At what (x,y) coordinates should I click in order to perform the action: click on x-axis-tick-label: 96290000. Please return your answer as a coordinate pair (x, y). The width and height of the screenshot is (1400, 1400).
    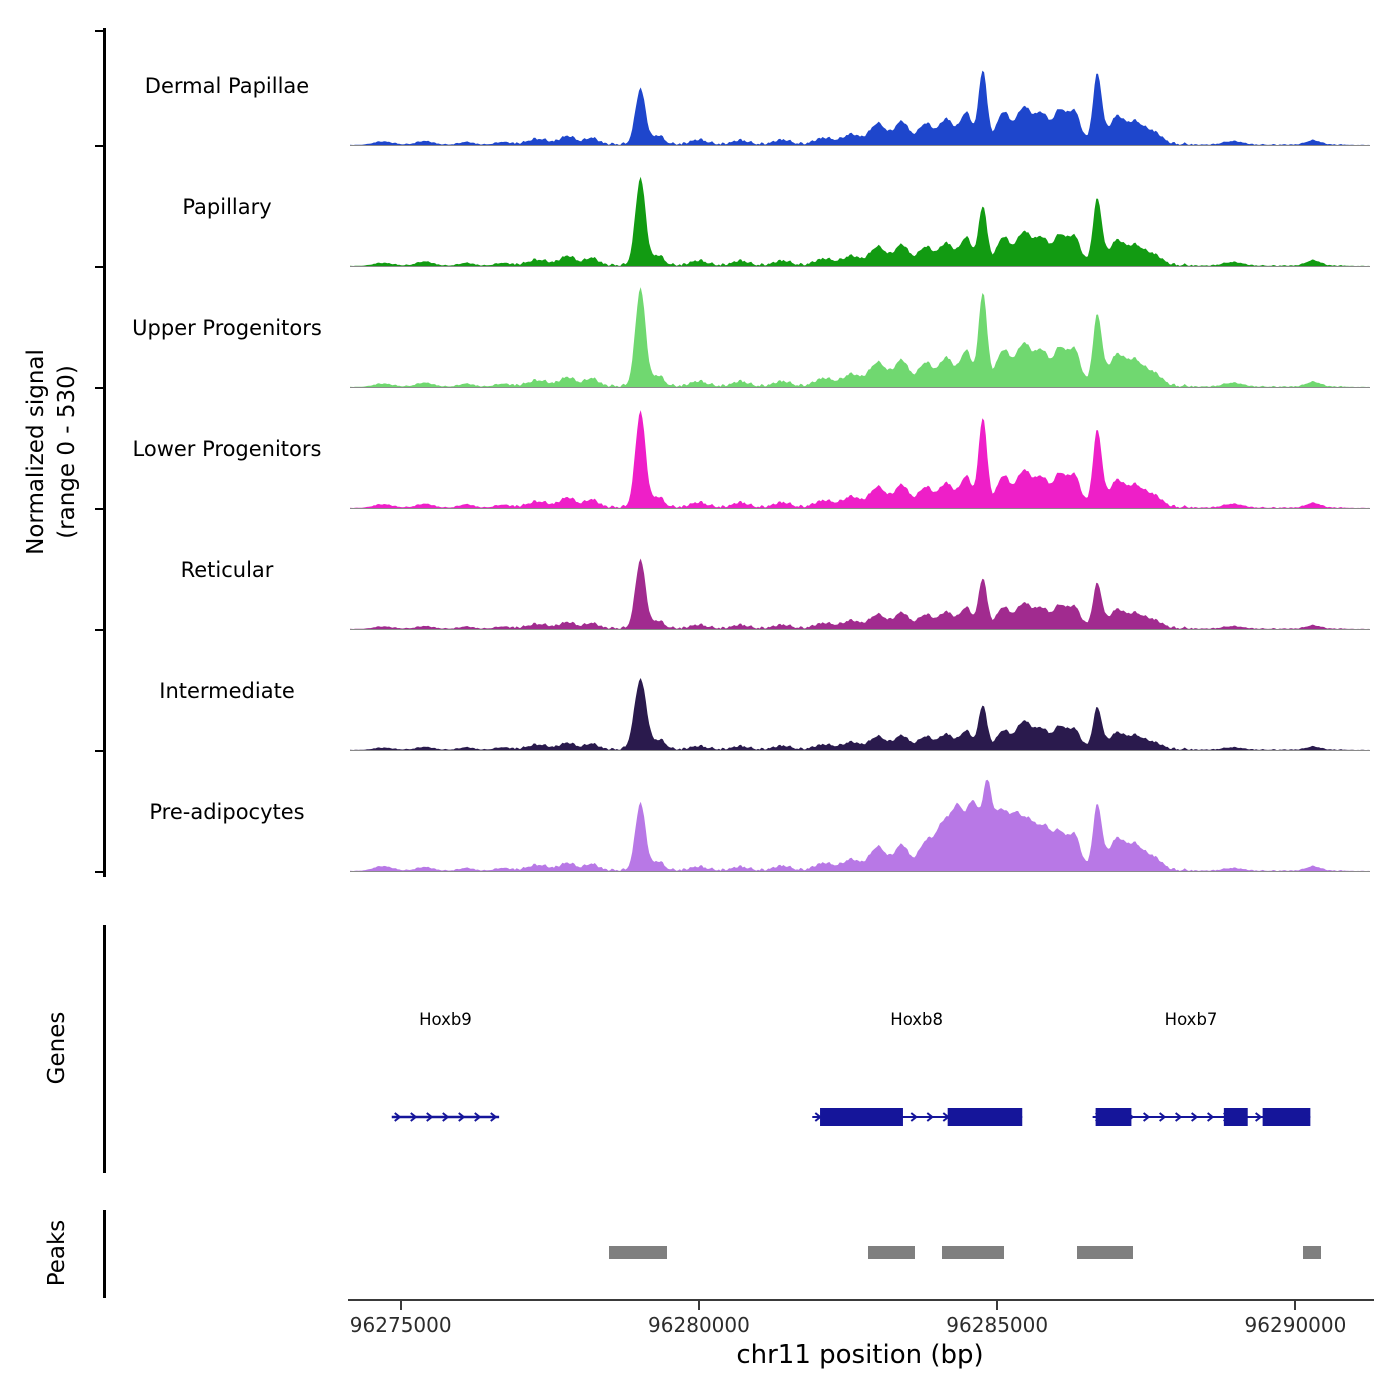
    Looking at the image, I should click on (1295, 1325).